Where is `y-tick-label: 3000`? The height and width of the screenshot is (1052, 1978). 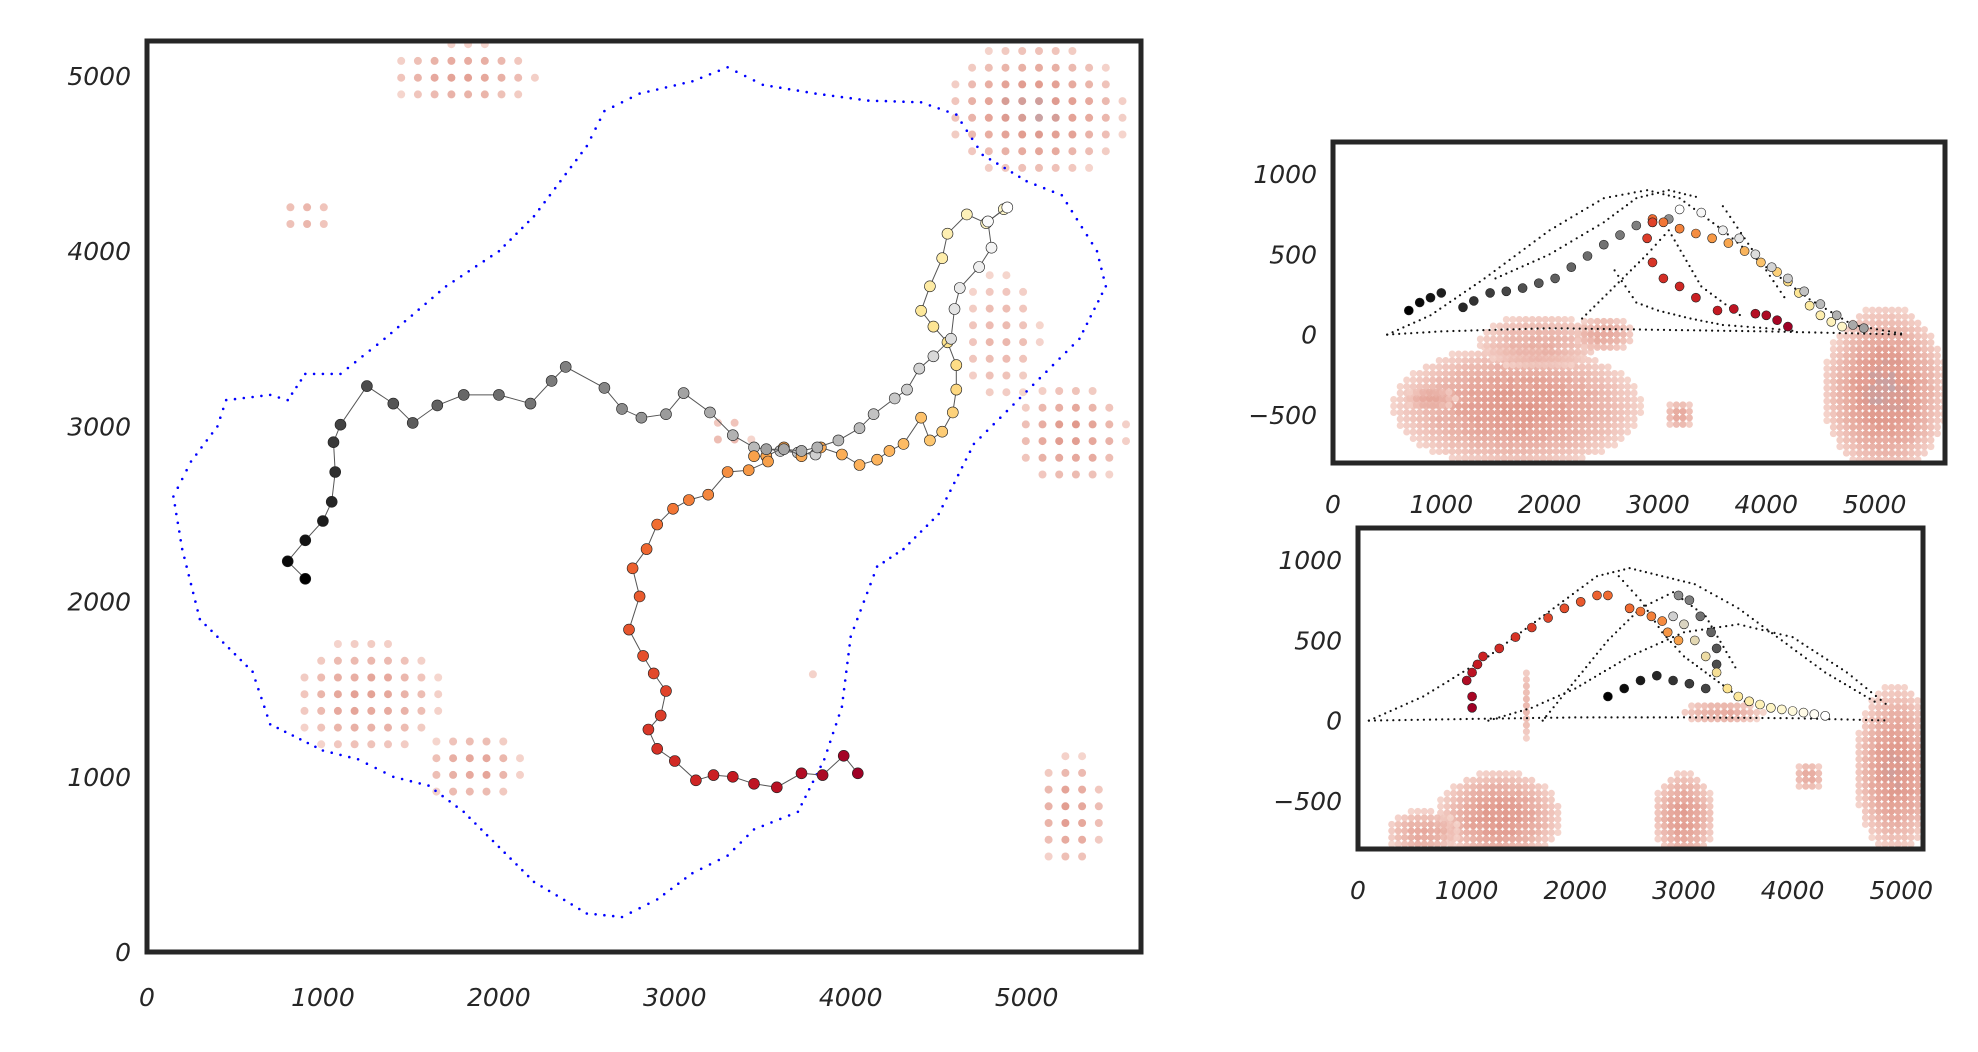 y-tick-label: 3000 is located at coordinates (99, 426).